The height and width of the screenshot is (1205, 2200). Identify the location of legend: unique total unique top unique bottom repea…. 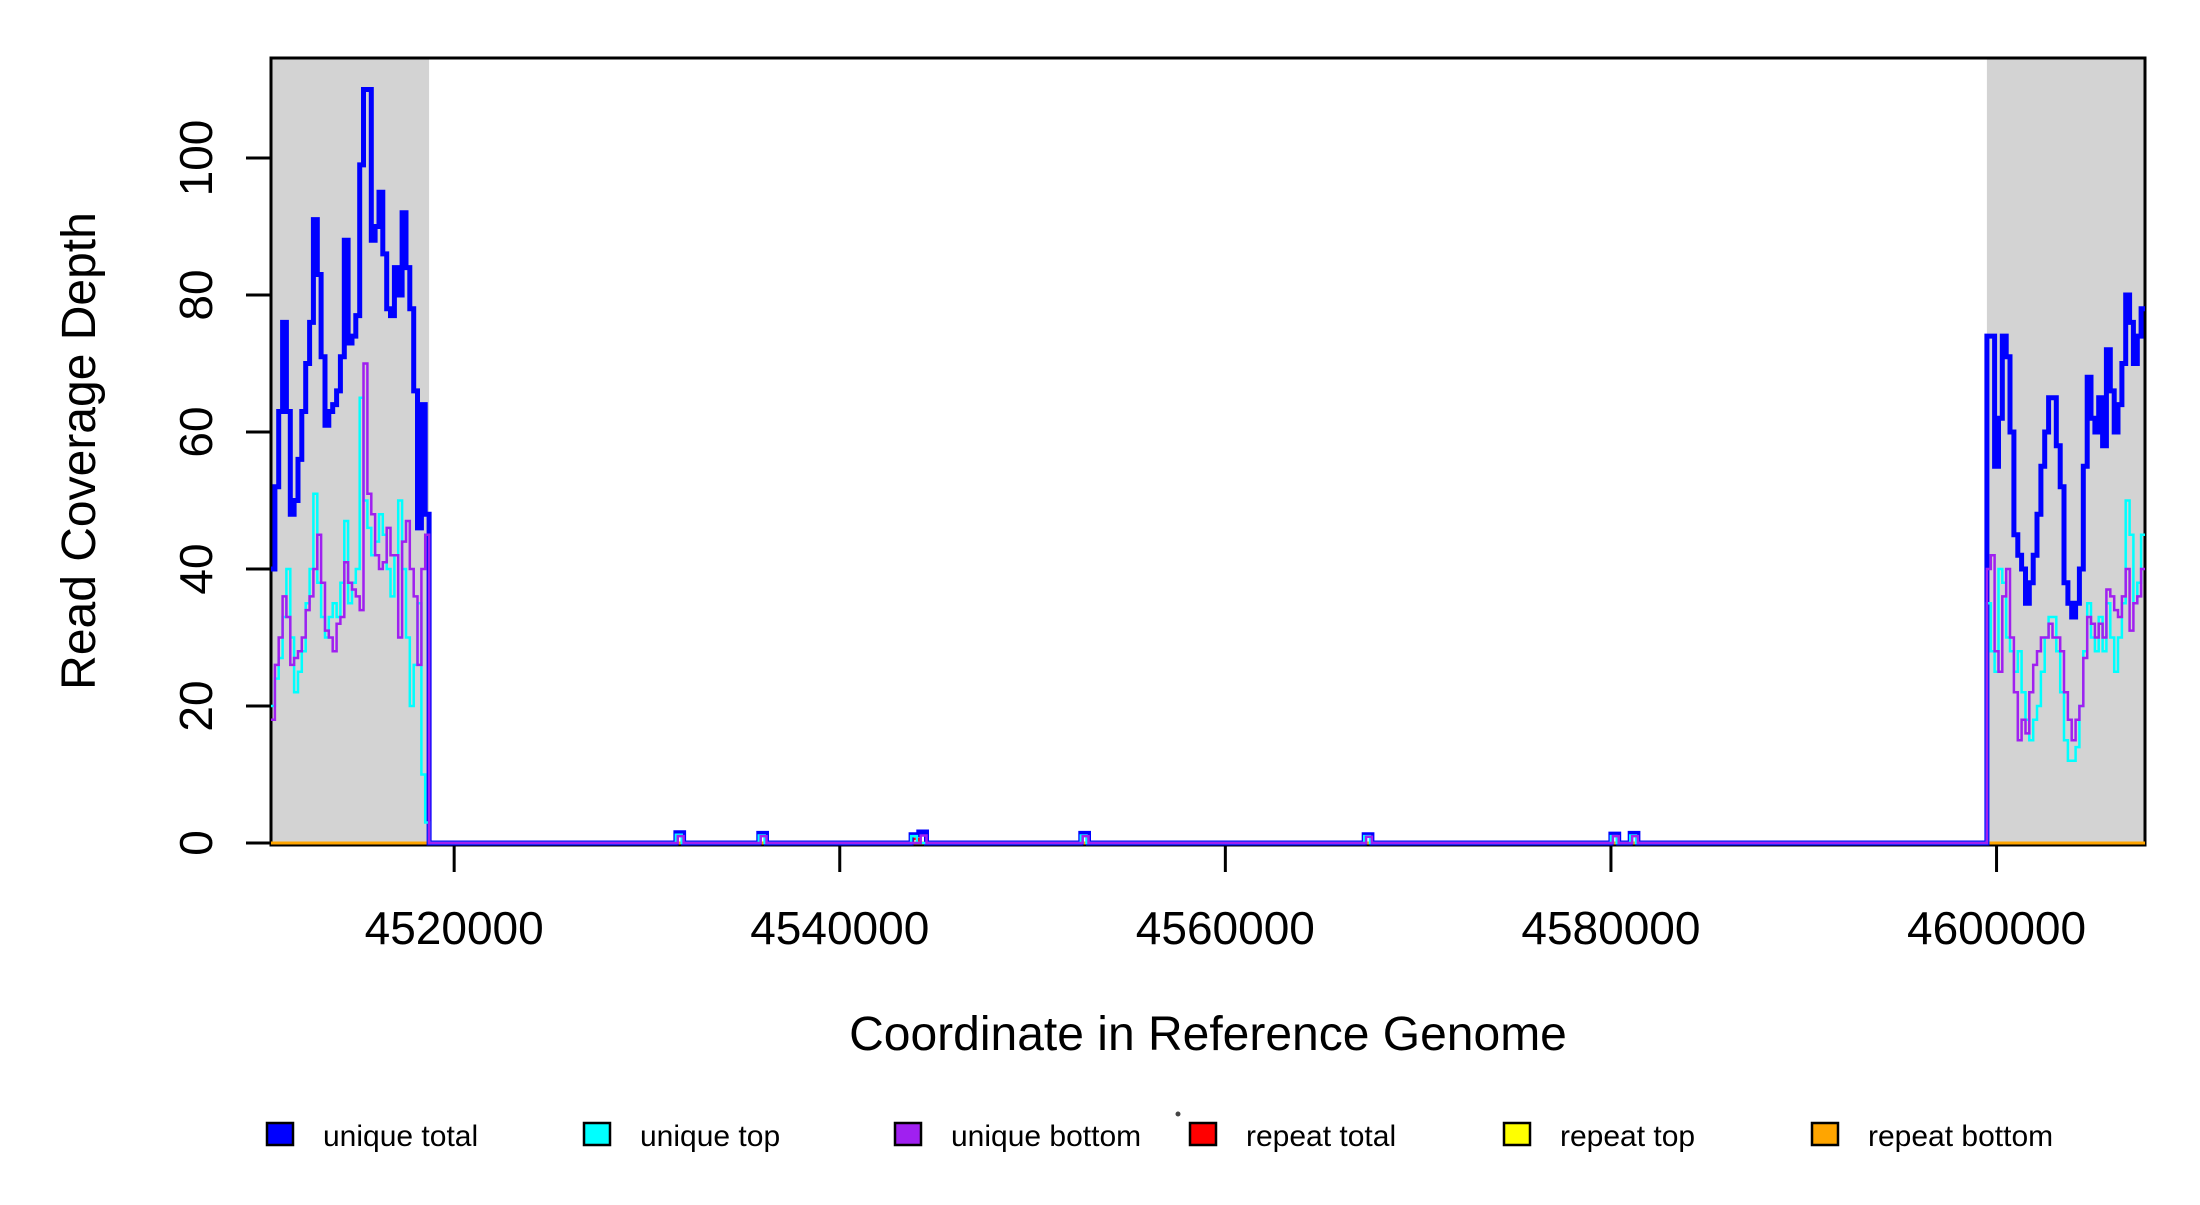
(1159, 1136).